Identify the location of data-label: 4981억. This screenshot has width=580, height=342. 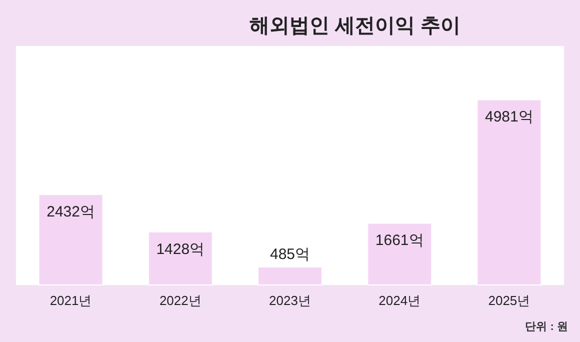
(509, 117).